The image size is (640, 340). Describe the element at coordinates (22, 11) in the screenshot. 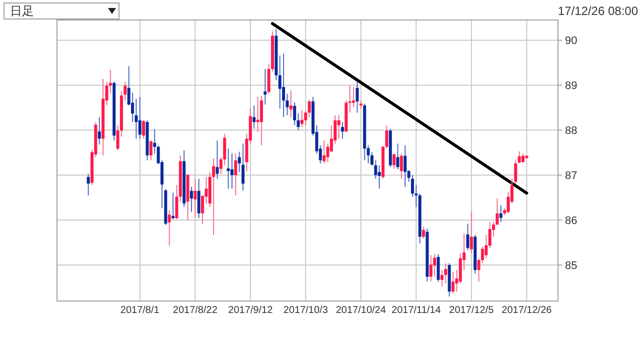

I see `text: 日足` at that location.